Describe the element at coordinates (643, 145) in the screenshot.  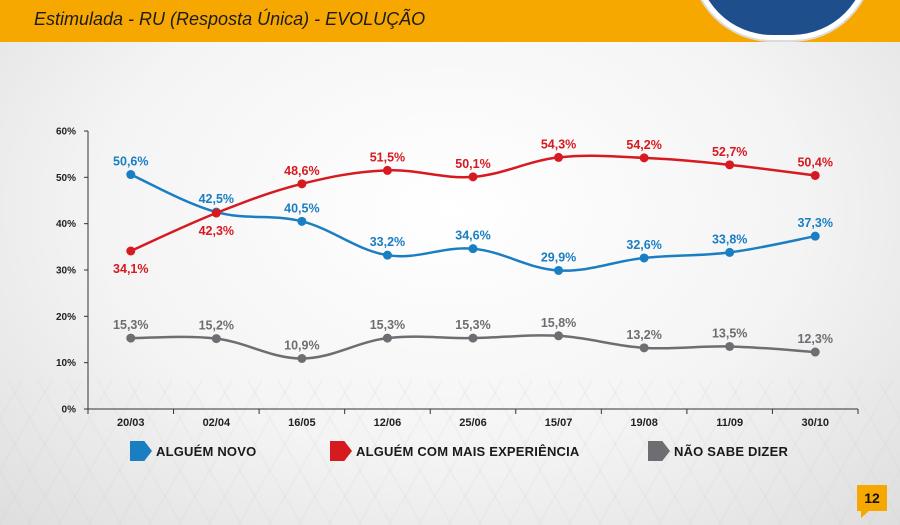
I see `data-label: 54,2%` at that location.